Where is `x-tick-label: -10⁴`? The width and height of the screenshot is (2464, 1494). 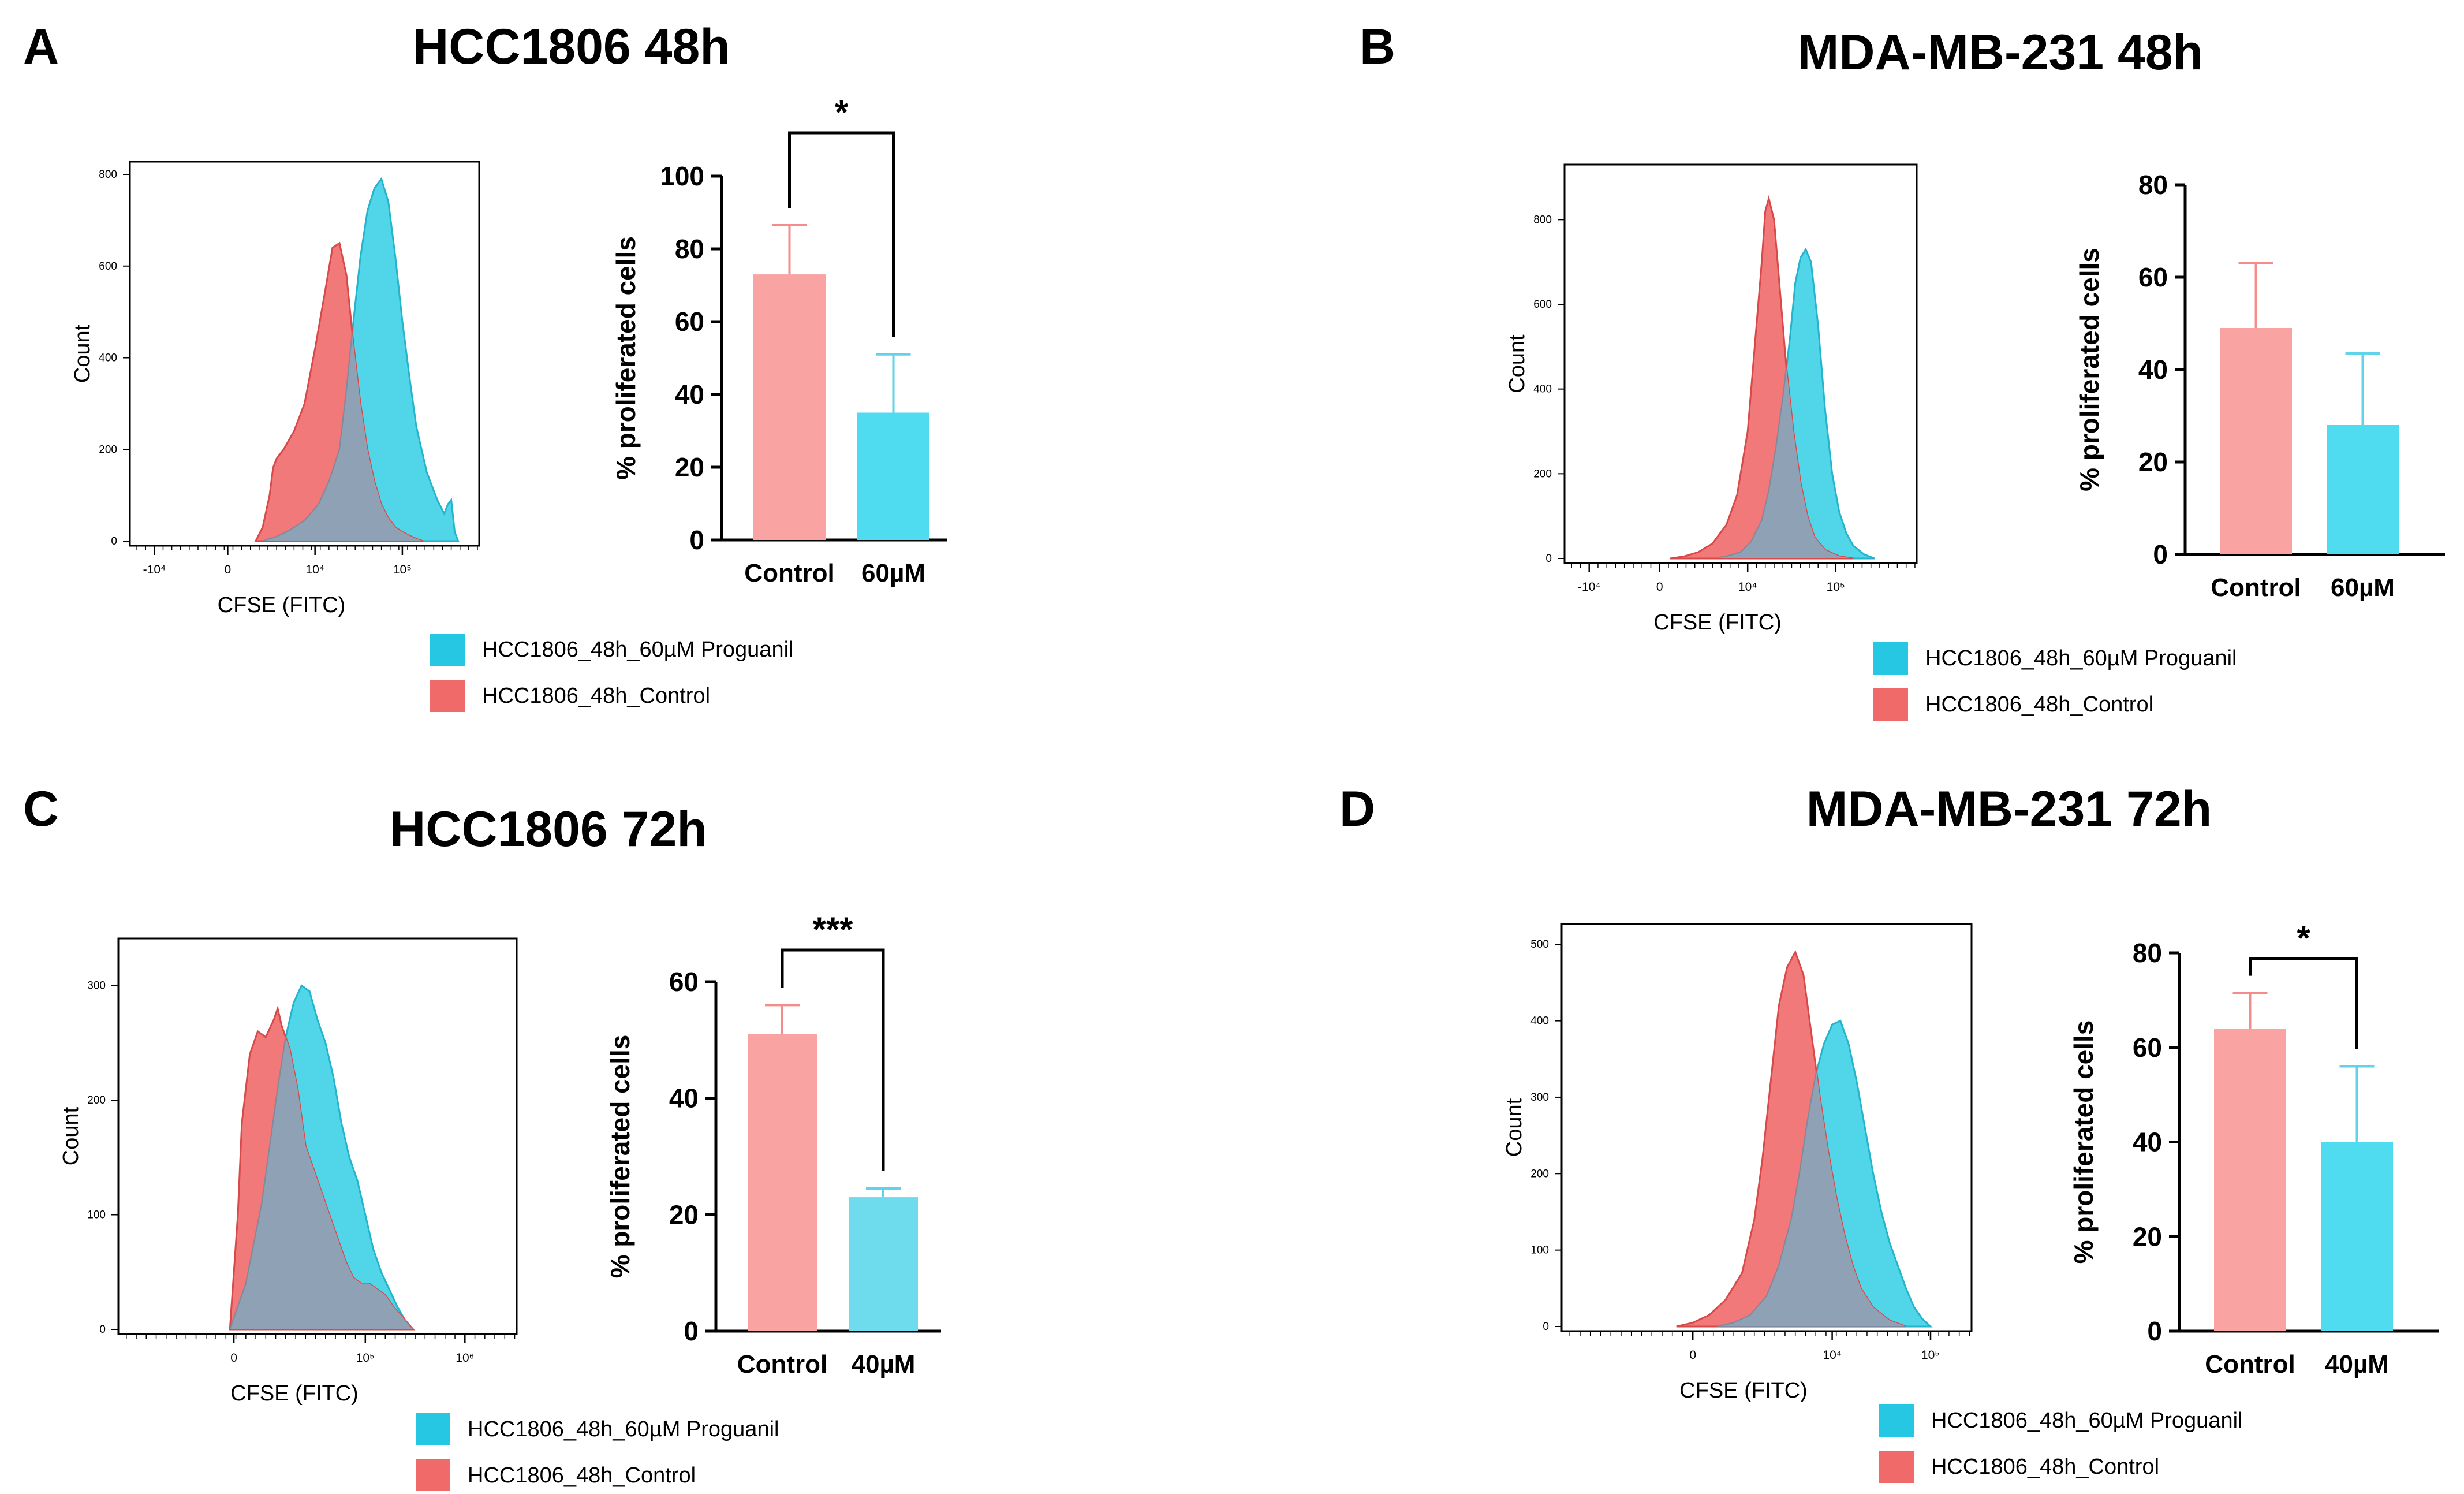
x-tick-label: -10⁴ is located at coordinates (154, 569).